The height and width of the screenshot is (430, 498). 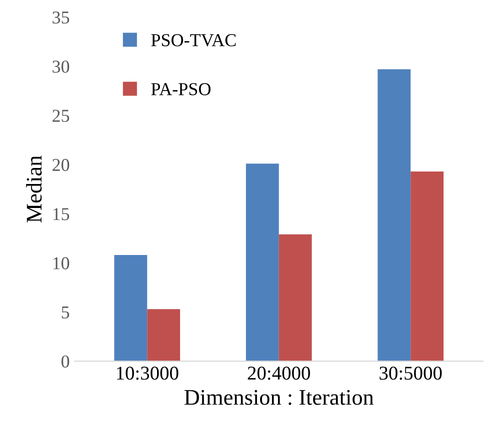 I want to click on y-tick-label: 20, so click(x=61, y=165).